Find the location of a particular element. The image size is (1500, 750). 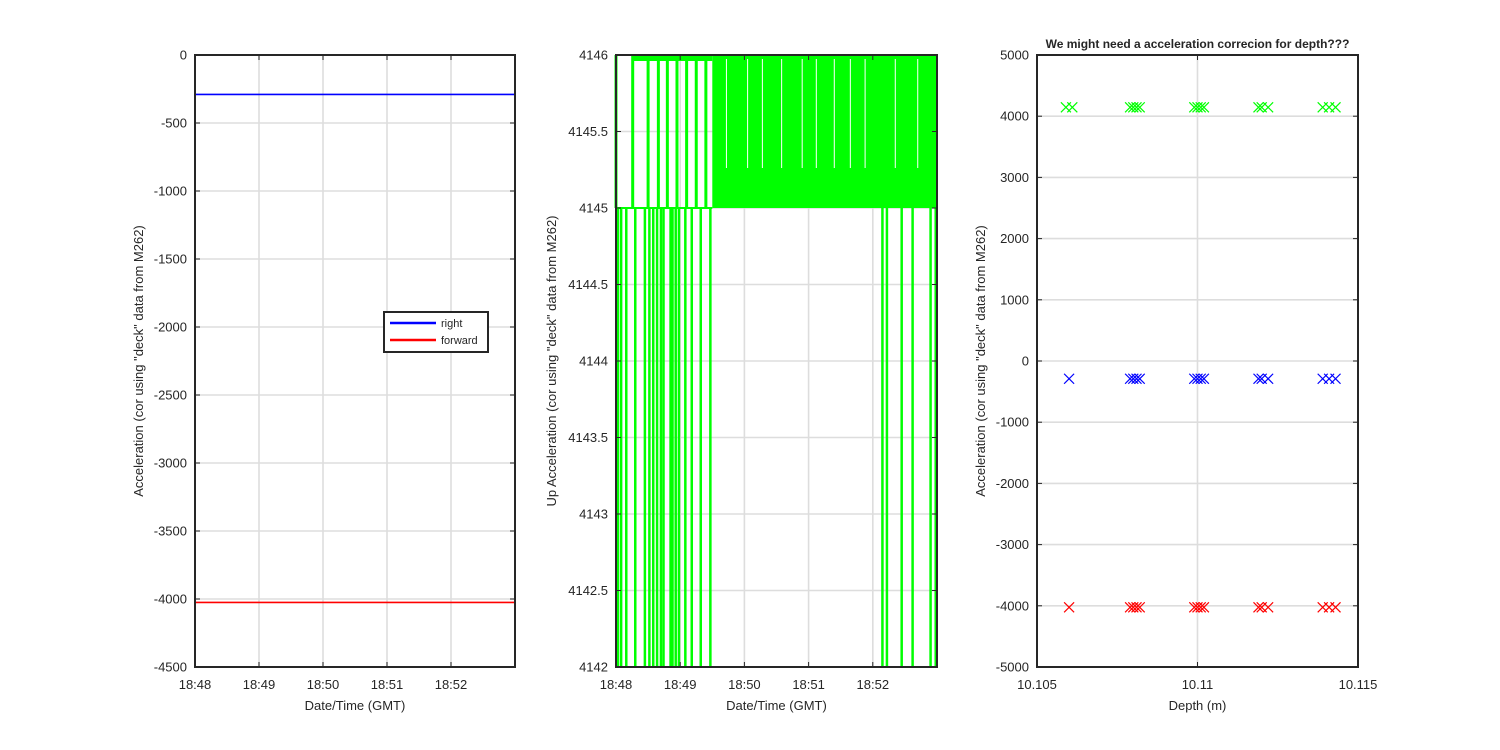

y-tick-label: -5000 is located at coordinates (1012, 667).